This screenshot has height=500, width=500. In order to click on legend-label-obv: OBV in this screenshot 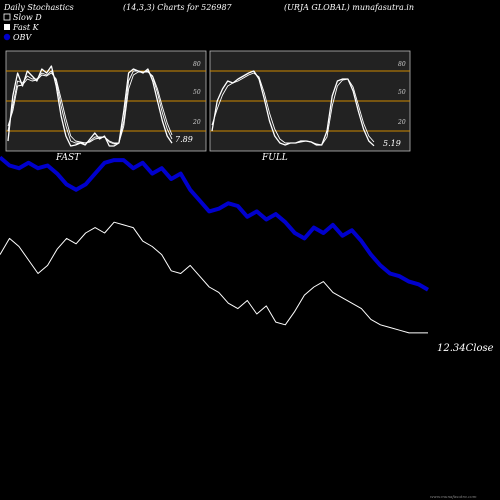, I will do `click(22, 37)`.